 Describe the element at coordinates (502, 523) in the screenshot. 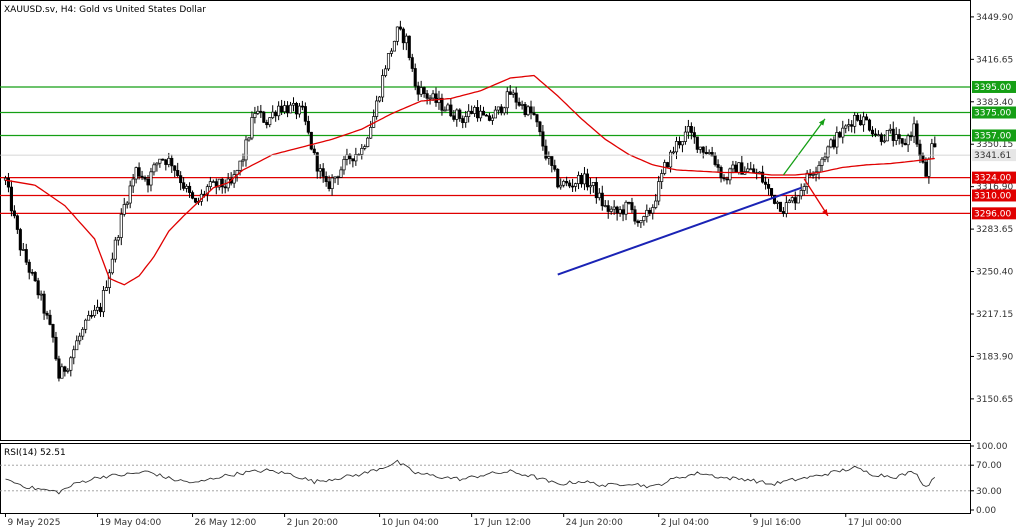

I see `time-tick-label: 17 Jun 12:00` at that location.